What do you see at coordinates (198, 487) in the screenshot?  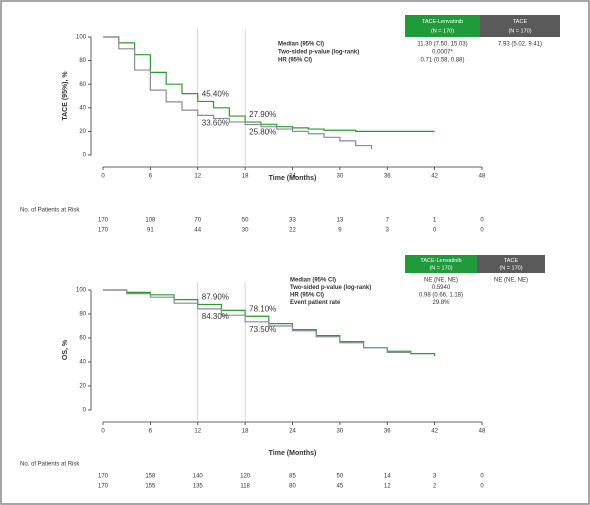 I see `risk-count: 135` at bounding box center [198, 487].